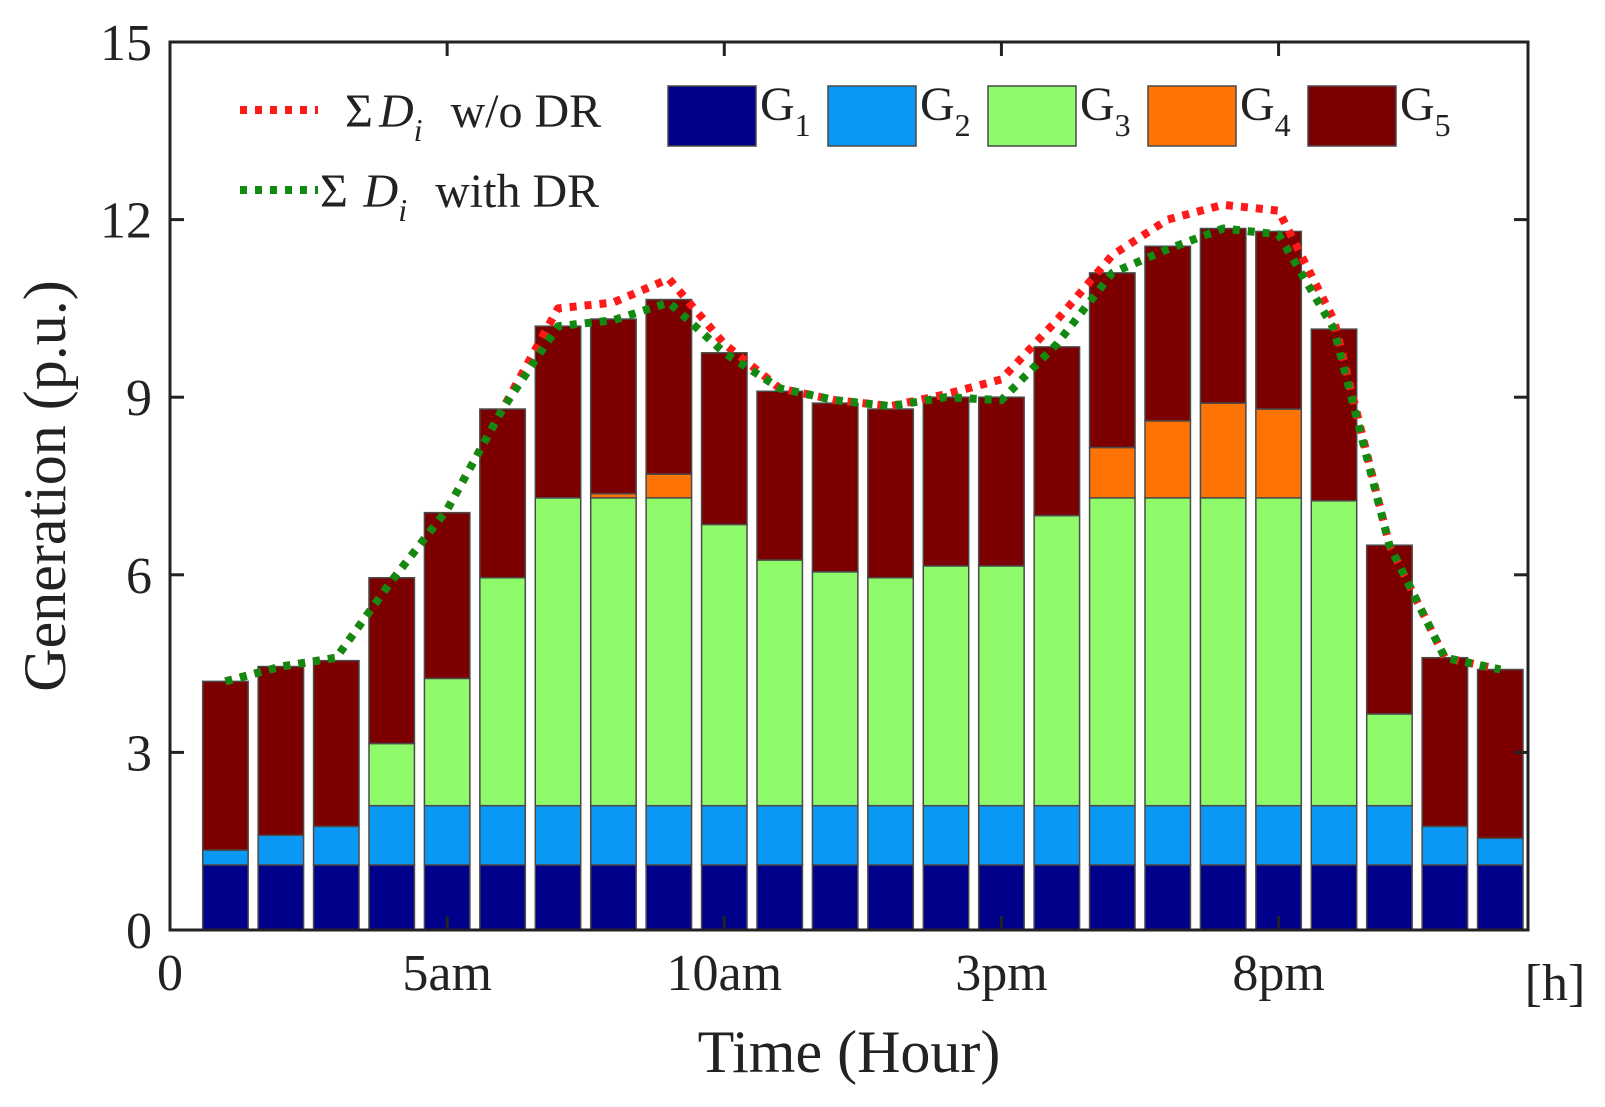 The width and height of the screenshot is (1605, 1107). Describe the element at coordinates (724, 439) in the screenshot. I see `bar-segment-g5-h10` at that location.